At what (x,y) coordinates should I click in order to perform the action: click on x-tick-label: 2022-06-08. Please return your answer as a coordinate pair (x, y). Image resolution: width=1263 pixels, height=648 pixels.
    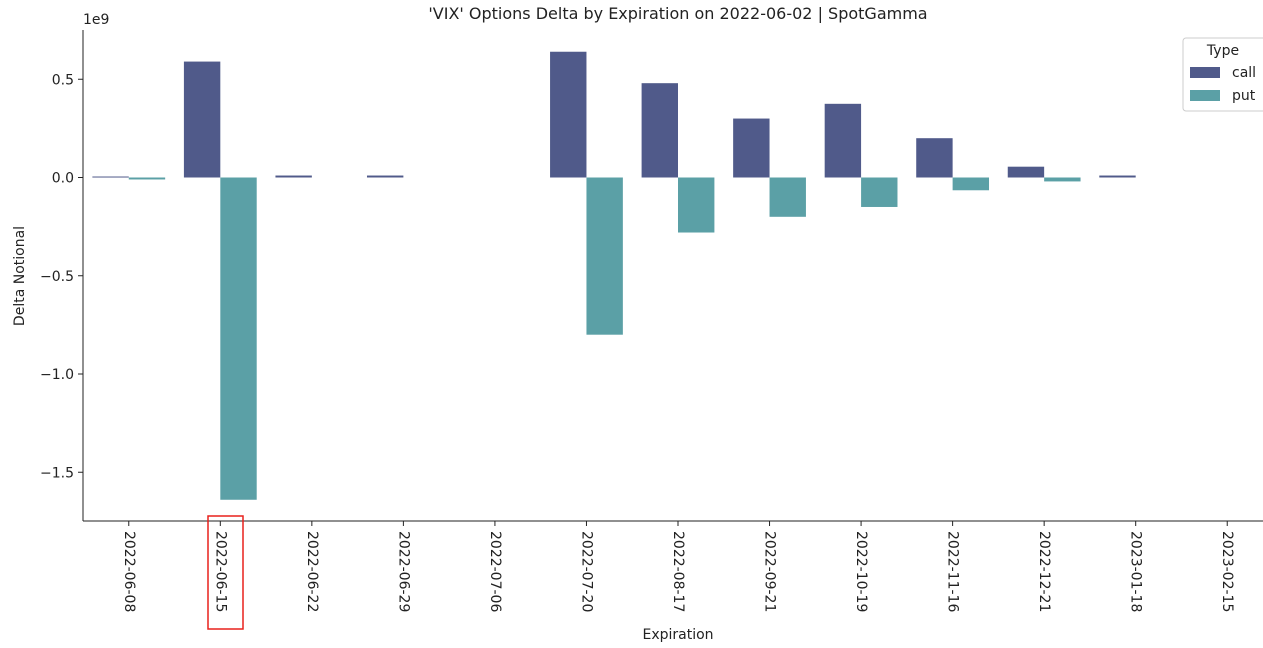
    Looking at the image, I should click on (129, 571).